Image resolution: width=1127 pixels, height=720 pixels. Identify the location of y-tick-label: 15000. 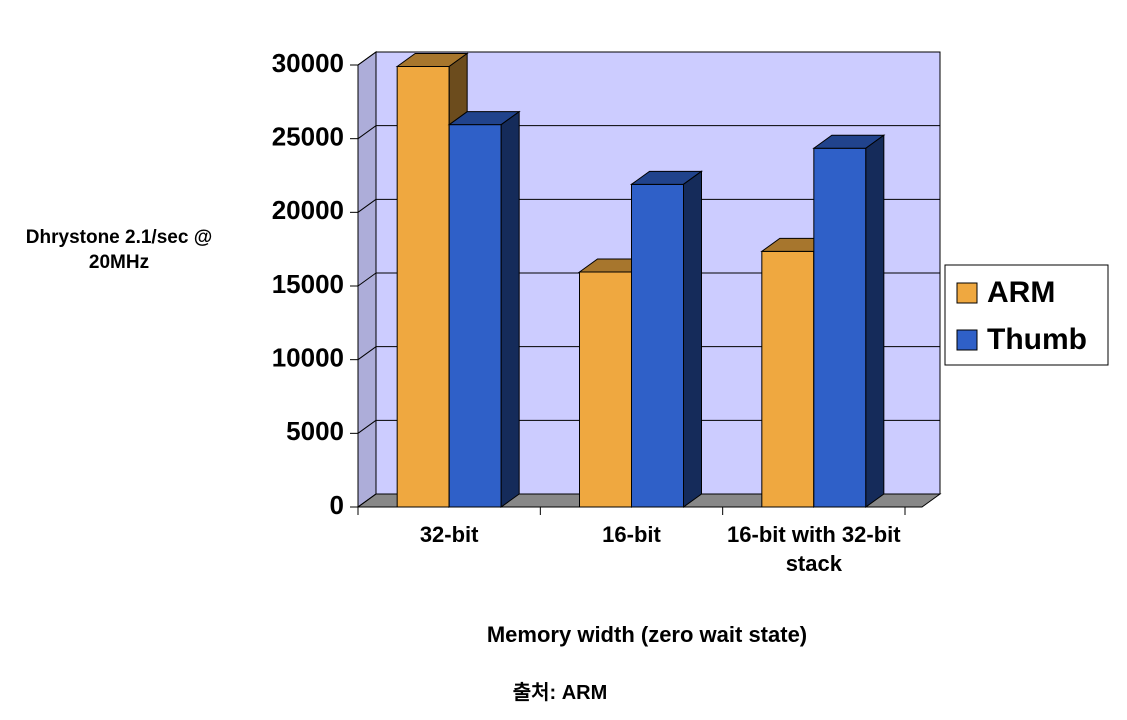
(308, 284).